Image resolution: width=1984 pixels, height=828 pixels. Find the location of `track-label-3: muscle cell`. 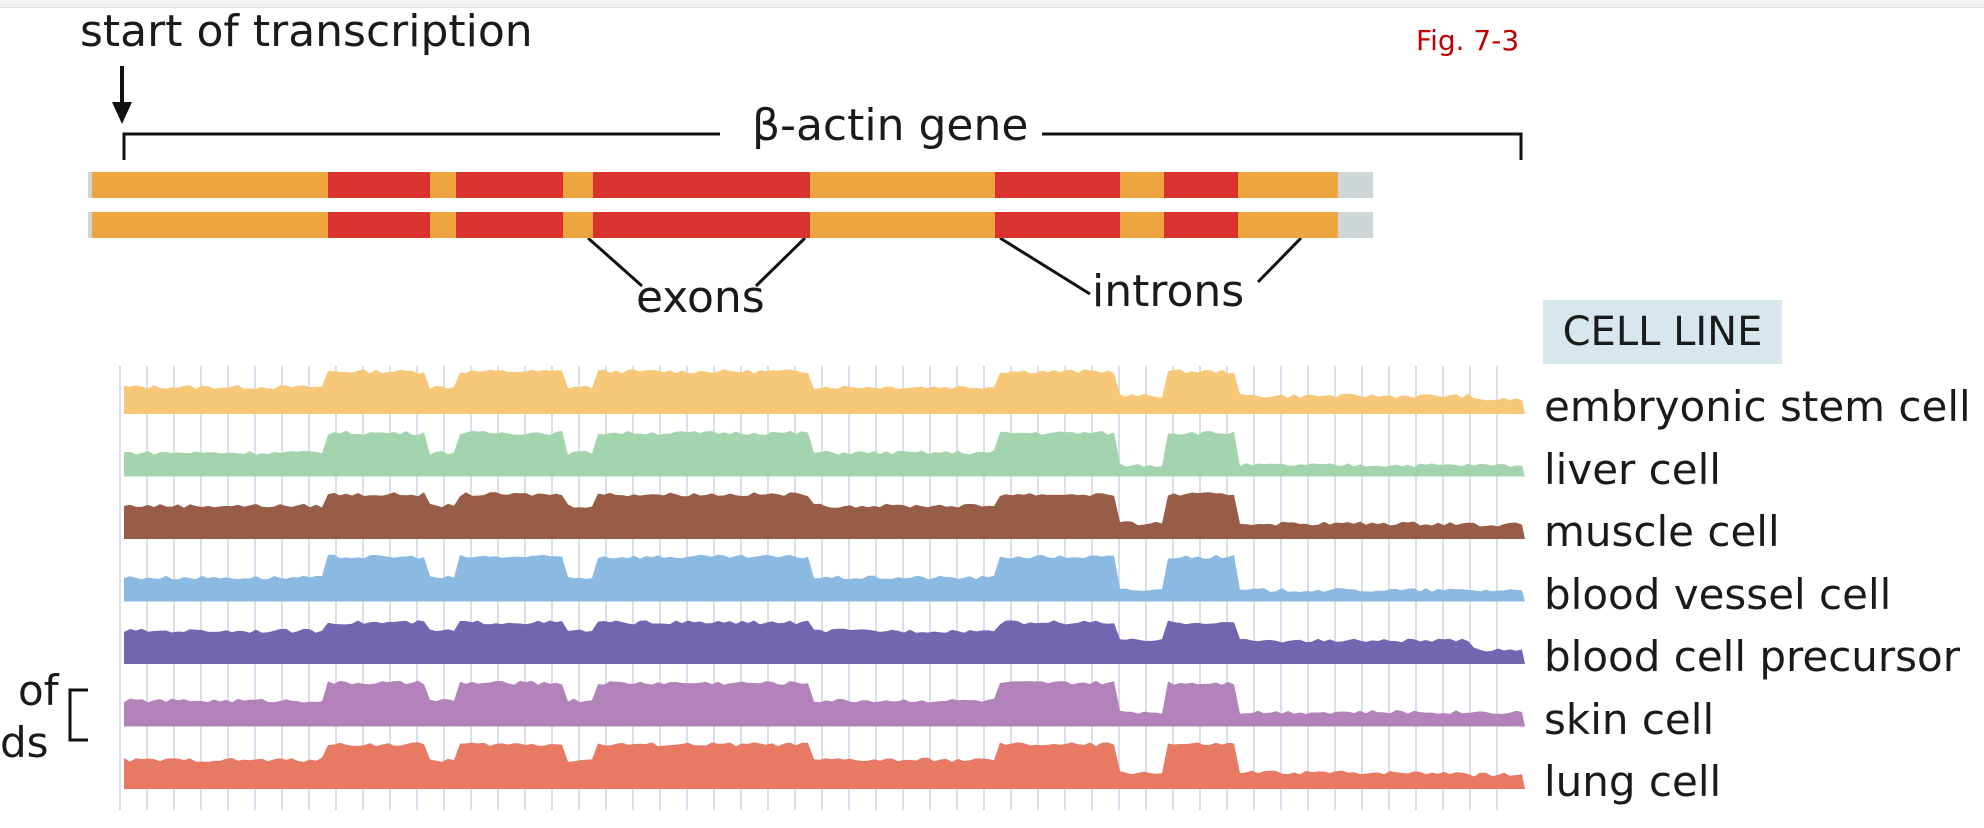

track-label-3: muscle cell is located at coordinates (1662, 531).